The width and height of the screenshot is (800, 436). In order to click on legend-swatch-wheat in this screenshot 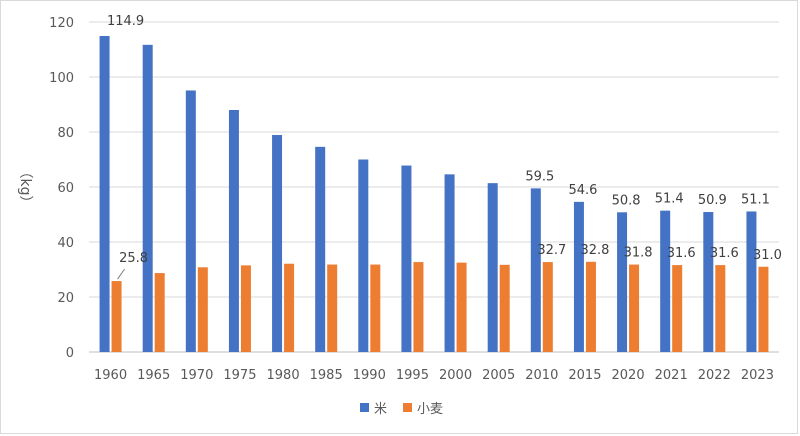, I will do `click(408, 407)`.